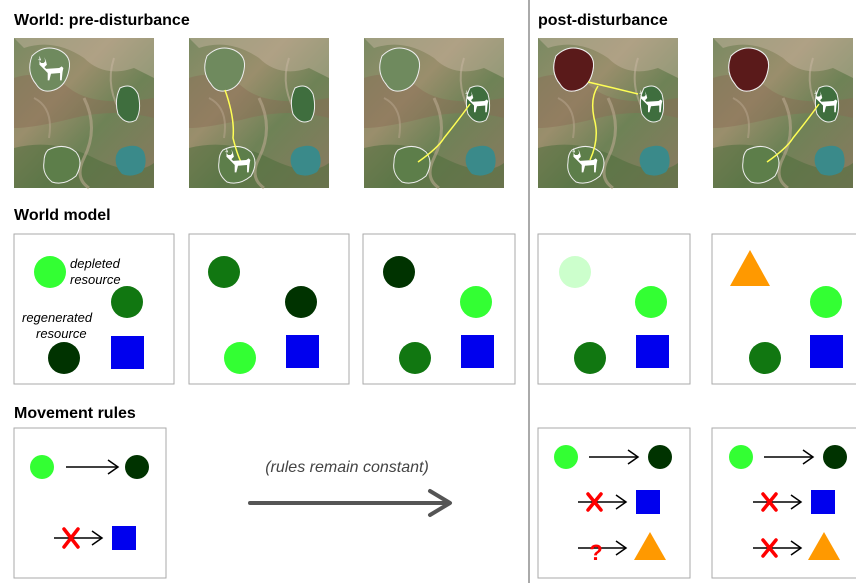 The height and width of the screenshot is (583, 856). What do you see at coordinates (75, 413) in the screenshot?
I see `heading-movement-rules: Movement rules` at bounding box center [75, 413].